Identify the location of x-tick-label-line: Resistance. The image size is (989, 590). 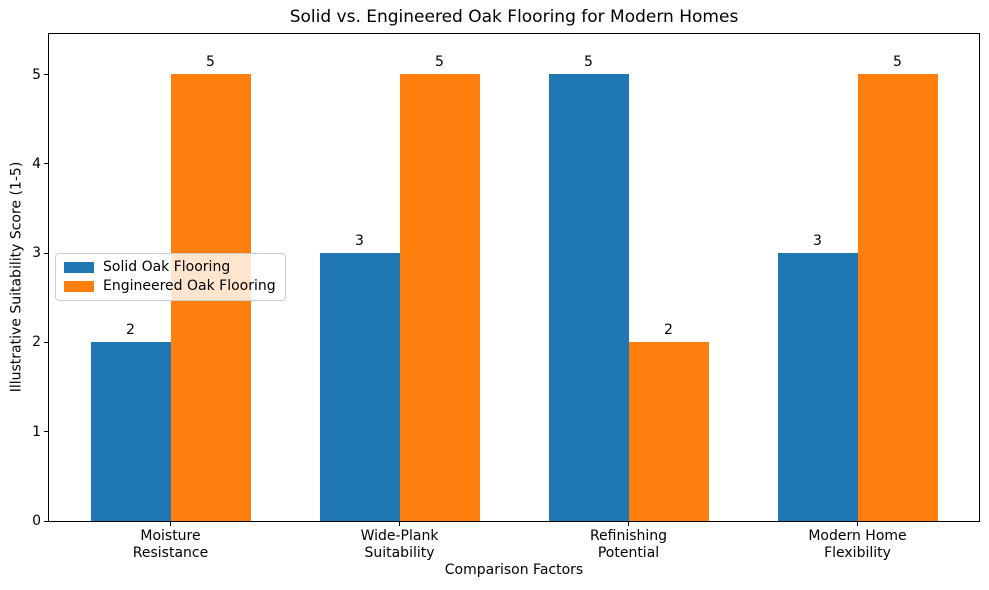
(170, 552).